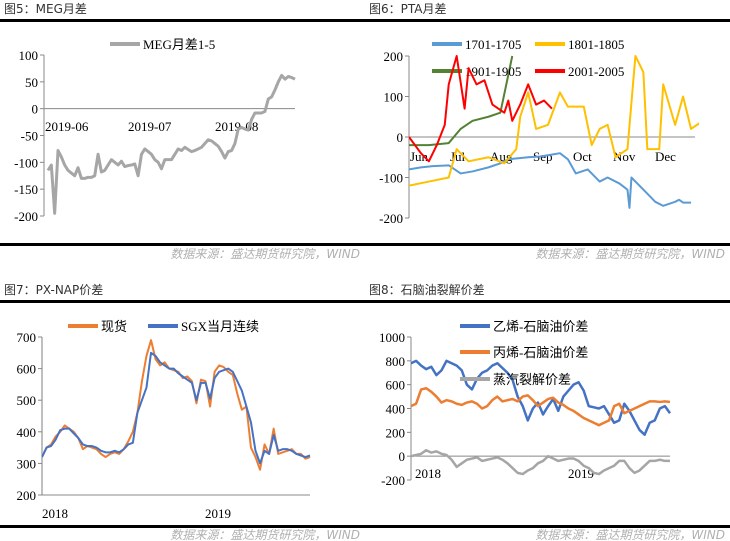 The width and height of the screenshot is (730, 541). Describe the element at coordinates (220, 326) in the screenshot. I see `legend-label: SGX当月连续` at that location.